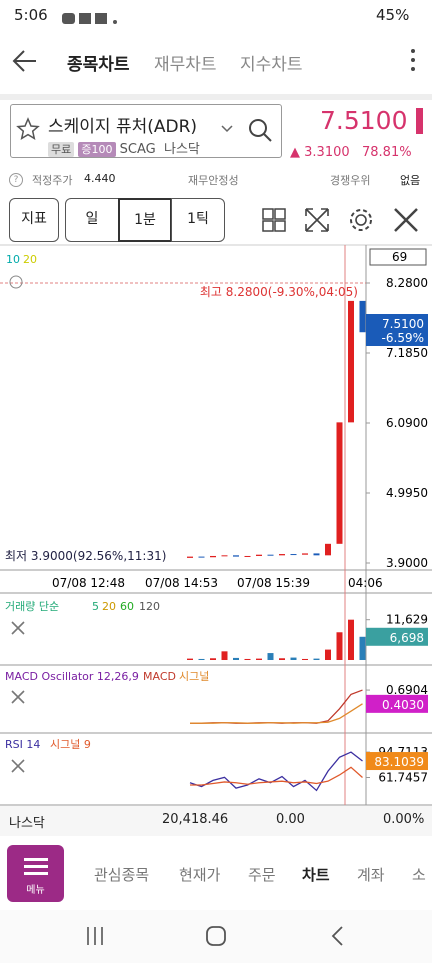 This screenshot has height=963, width=432. What do you see at coordinates (216, 97) in the screenshot?
I see `divider` at bounding box center [216, 97].